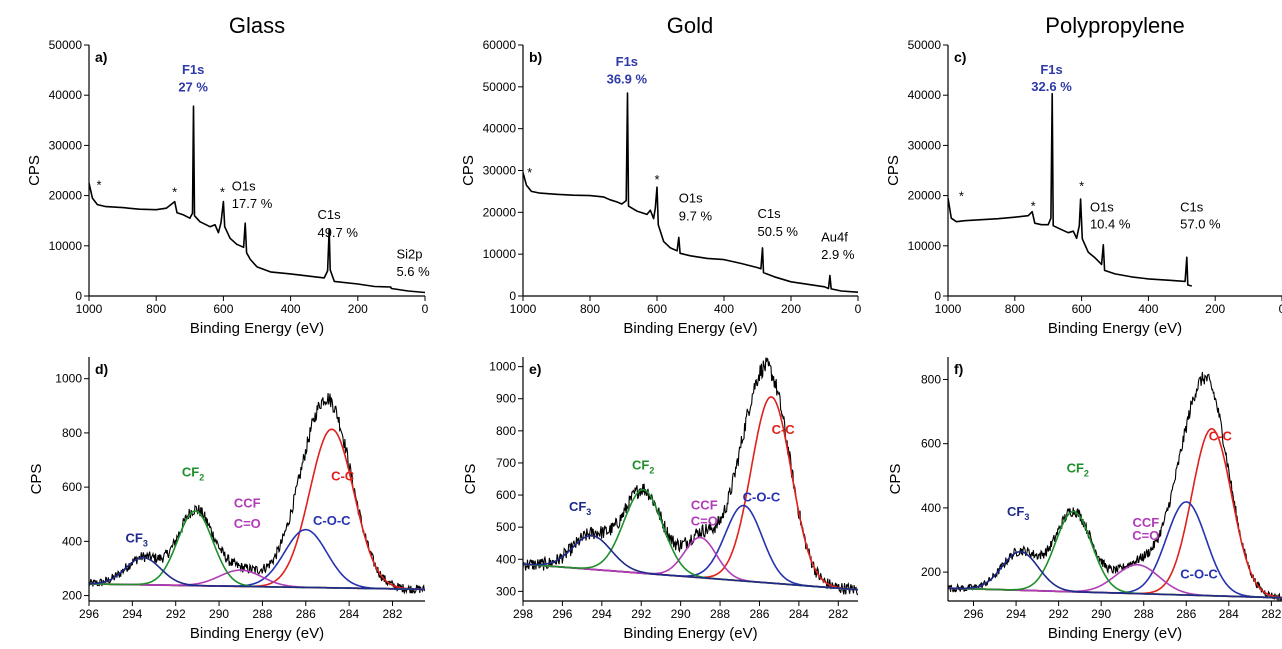  What do you see at coordinates (252, 203) in the screenshot?
I see `annotation-text: 17.7 %` at bounding box center [252, 203].